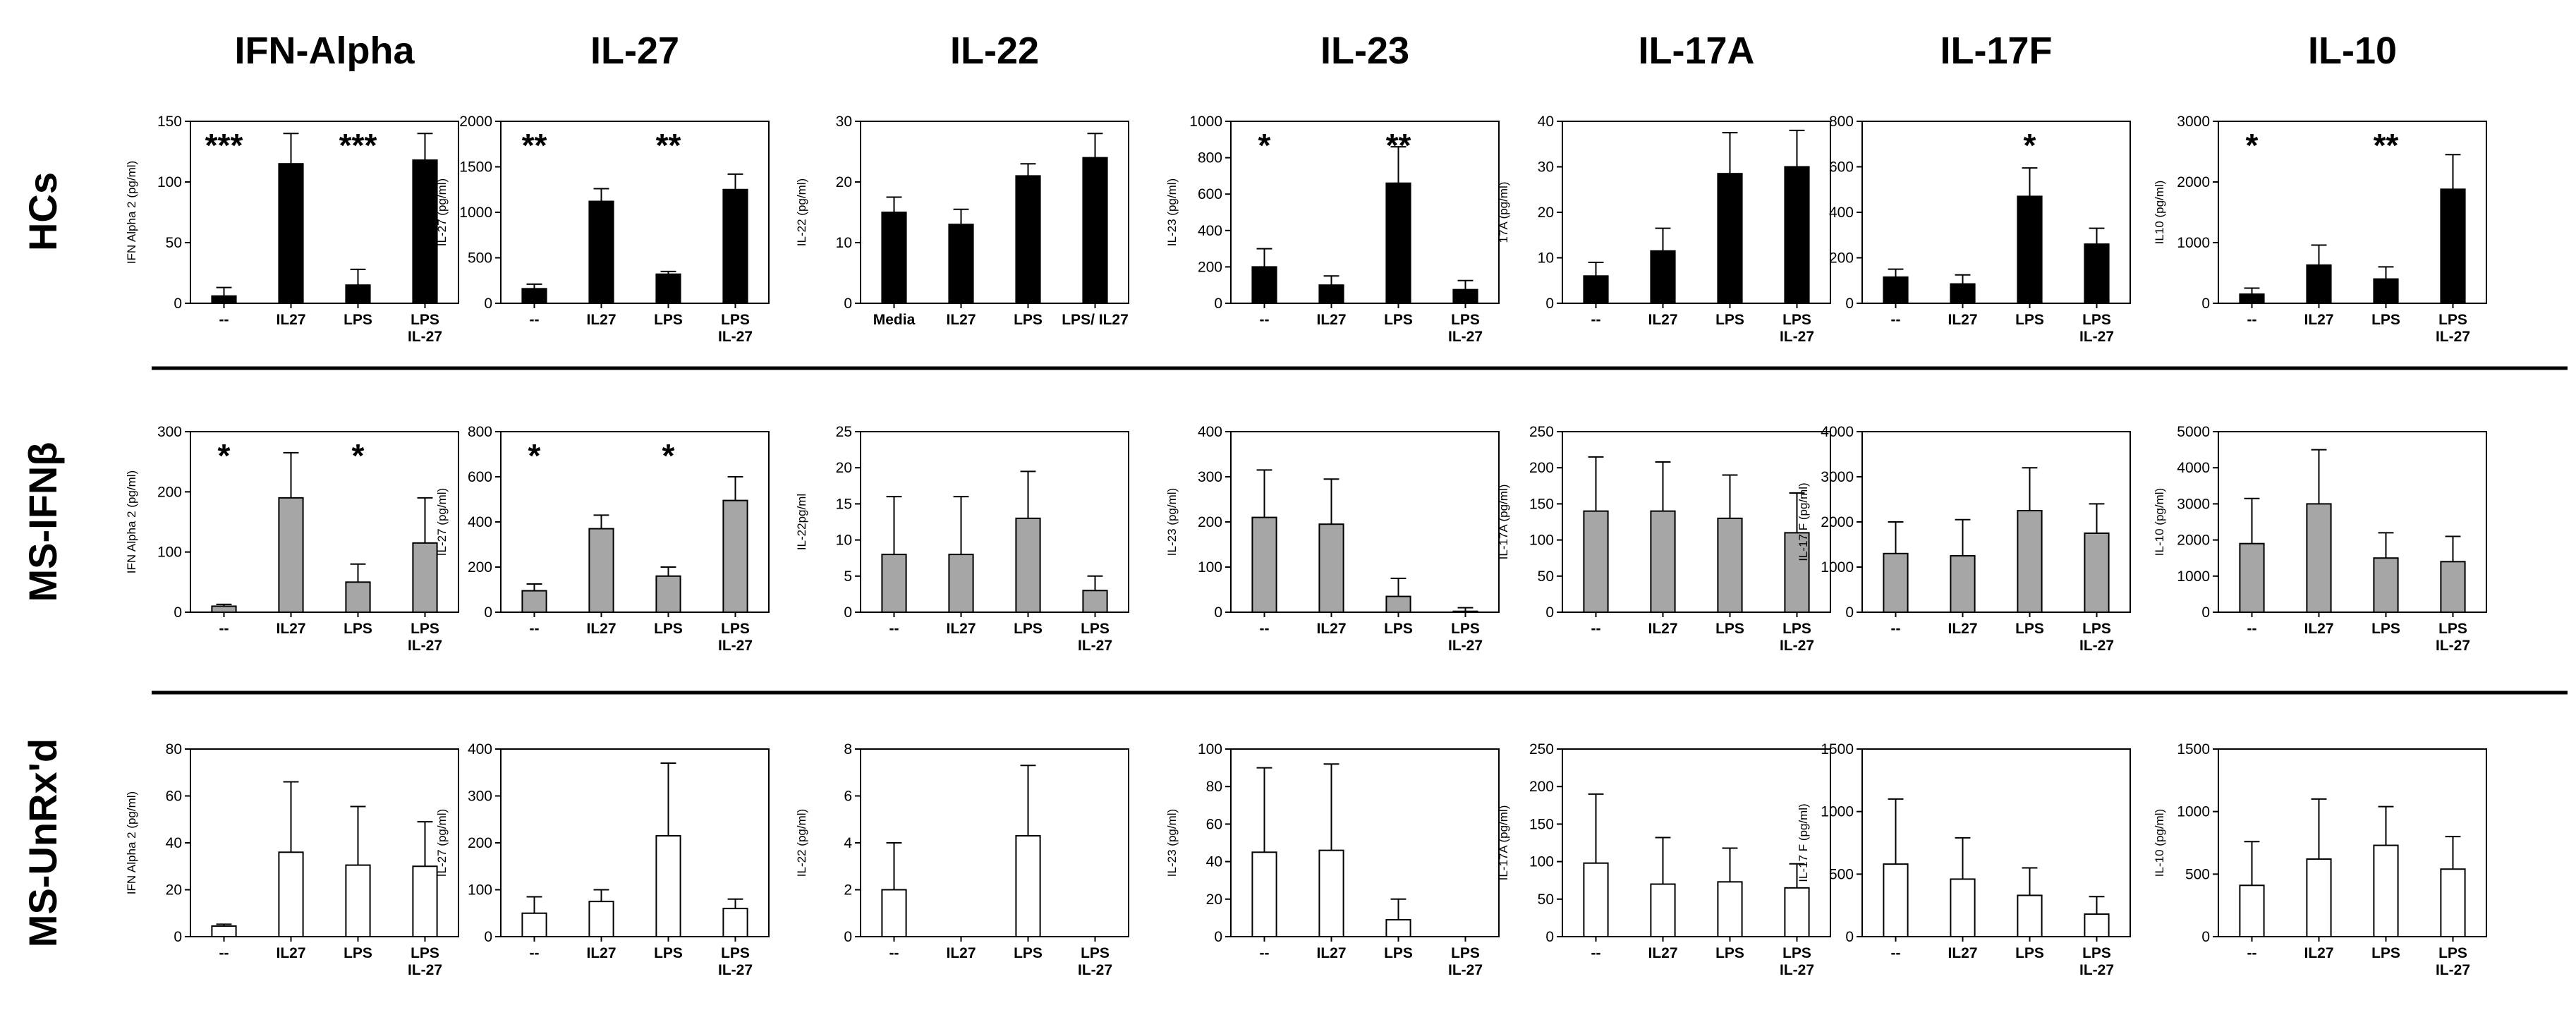 This screenshot has width=2576, height=1010. What do you see at coordinates (1503, 212) in the screenshot?
I see `y-axis-label: 17A (pg/ml)` at bounding box center [1503, 212].